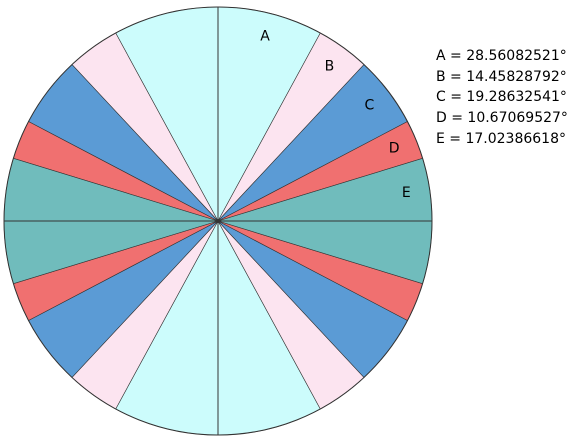  What do you see at coordinates (265, 36) in the screenshot?
I see `sector-label-a: A` at bounding box center [265, 36].